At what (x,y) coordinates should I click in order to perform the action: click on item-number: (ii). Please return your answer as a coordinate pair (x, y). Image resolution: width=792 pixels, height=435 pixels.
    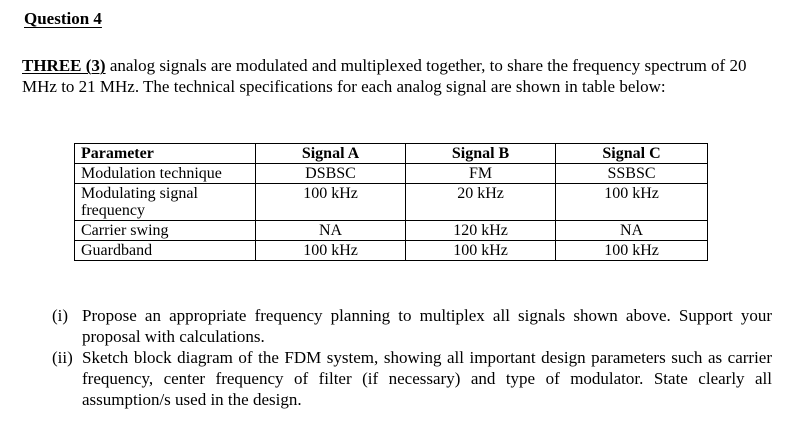
    Looking at the image, I should click on (62, 357).